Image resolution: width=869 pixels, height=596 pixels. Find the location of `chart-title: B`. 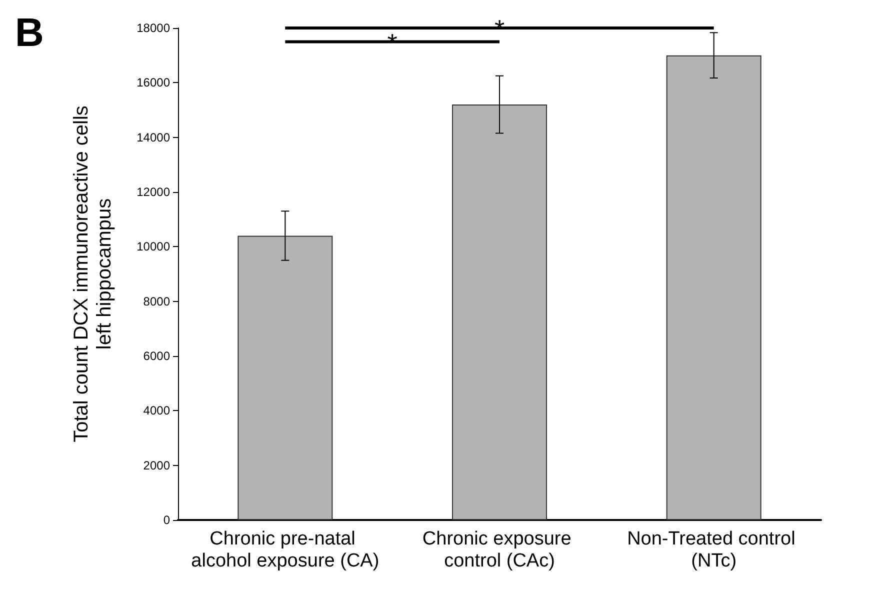

chart-title: B is located at coordinates (29, 33).